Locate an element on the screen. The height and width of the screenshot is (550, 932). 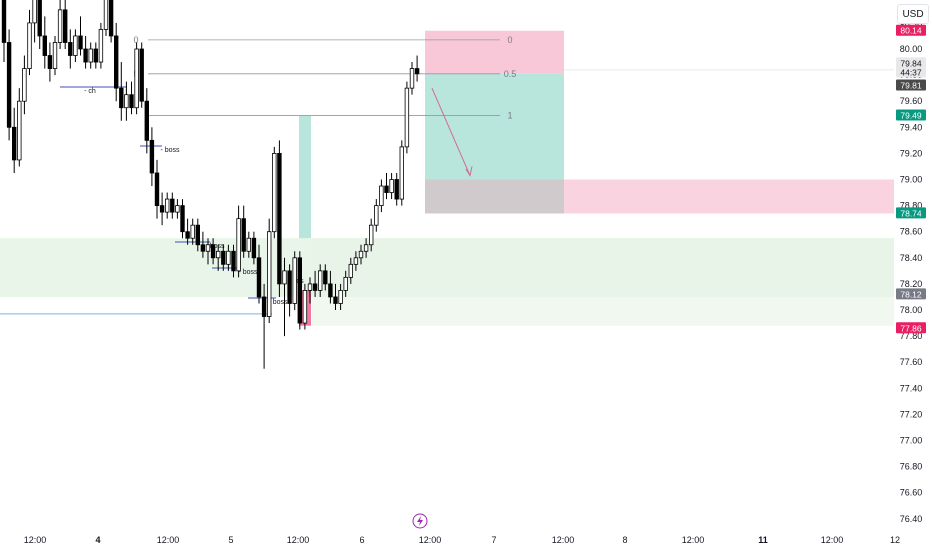
x-tick-label: 4 is located at coordinates (97, 540).